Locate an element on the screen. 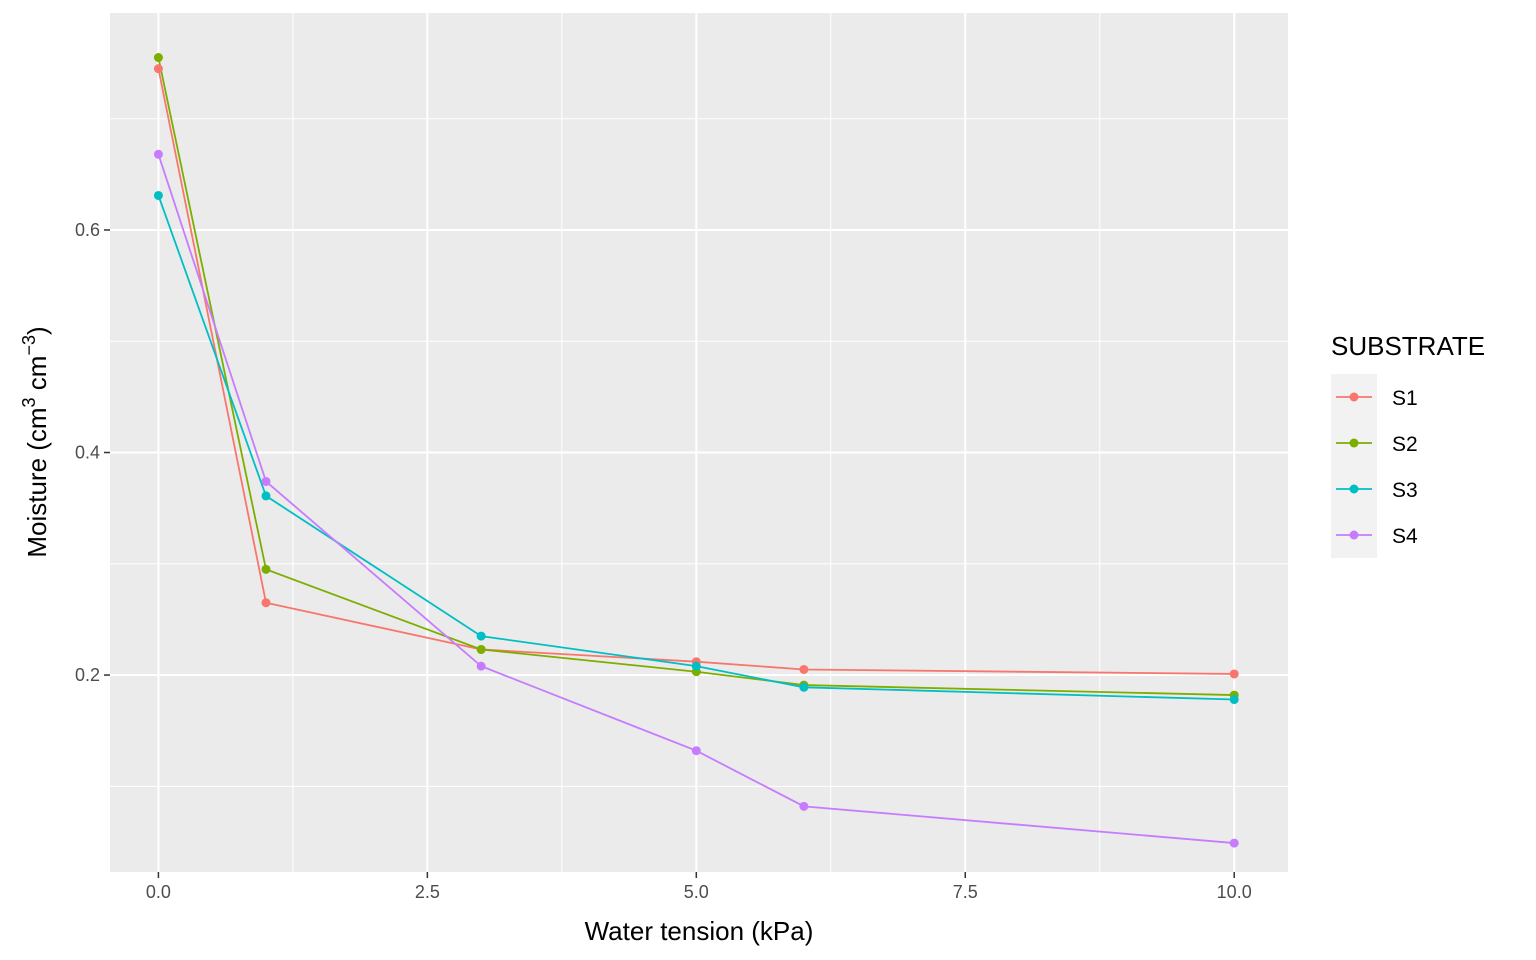 This screenshot has height=960, width=1536. legend-label-s2: S2 is located at coordinates (1405, 444).